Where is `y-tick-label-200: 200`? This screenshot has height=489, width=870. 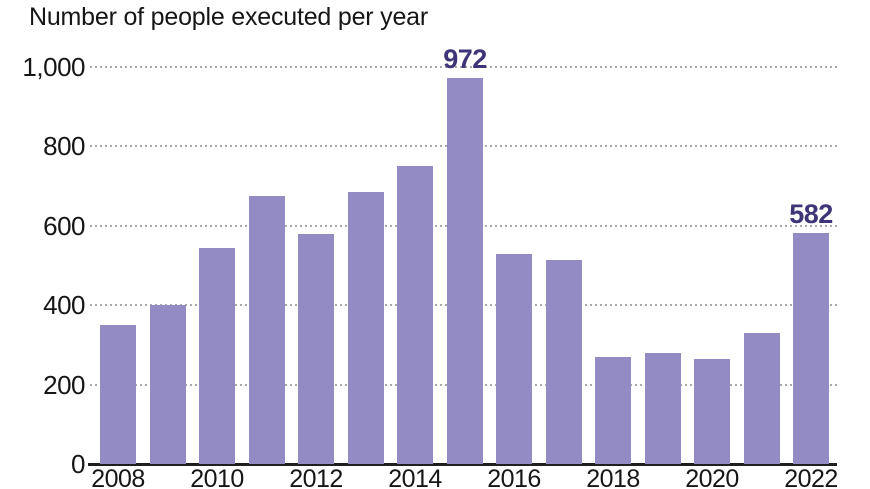
y-tick-label-200: 200 is located at coordinates (64, 384).